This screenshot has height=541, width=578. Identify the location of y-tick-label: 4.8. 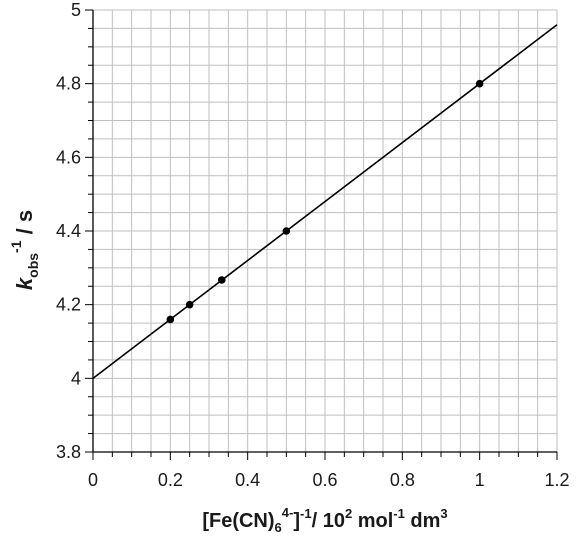
(68, 84).